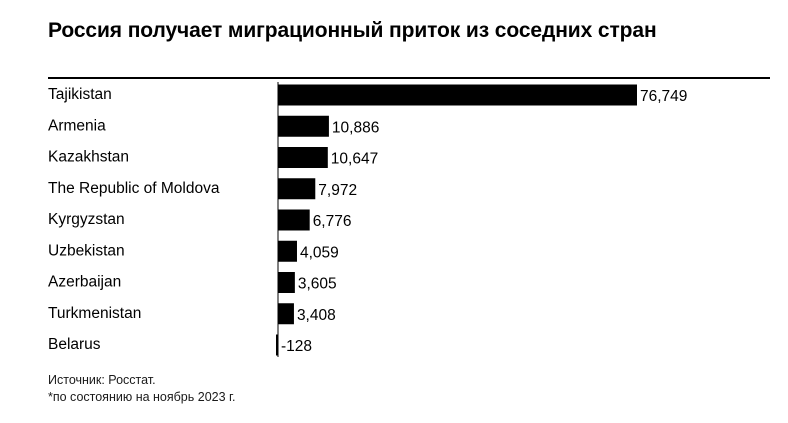  What do you see at coordinates (355, 127) in the screenshot?
I see `value-label: 10,886` at bounding box center [355, 127].